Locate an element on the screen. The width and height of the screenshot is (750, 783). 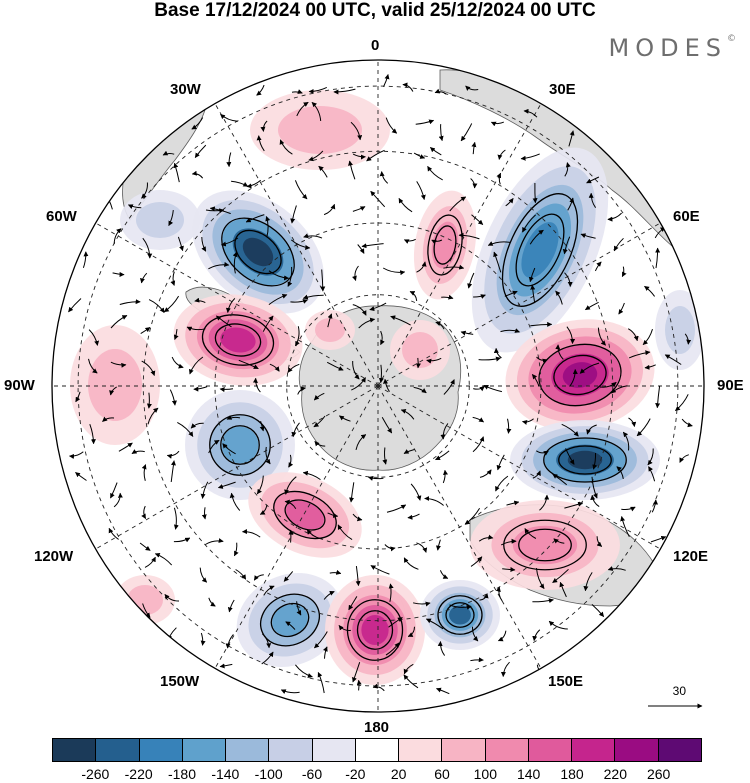
lon-label-0: 0 is located at coordinates (375, 45).